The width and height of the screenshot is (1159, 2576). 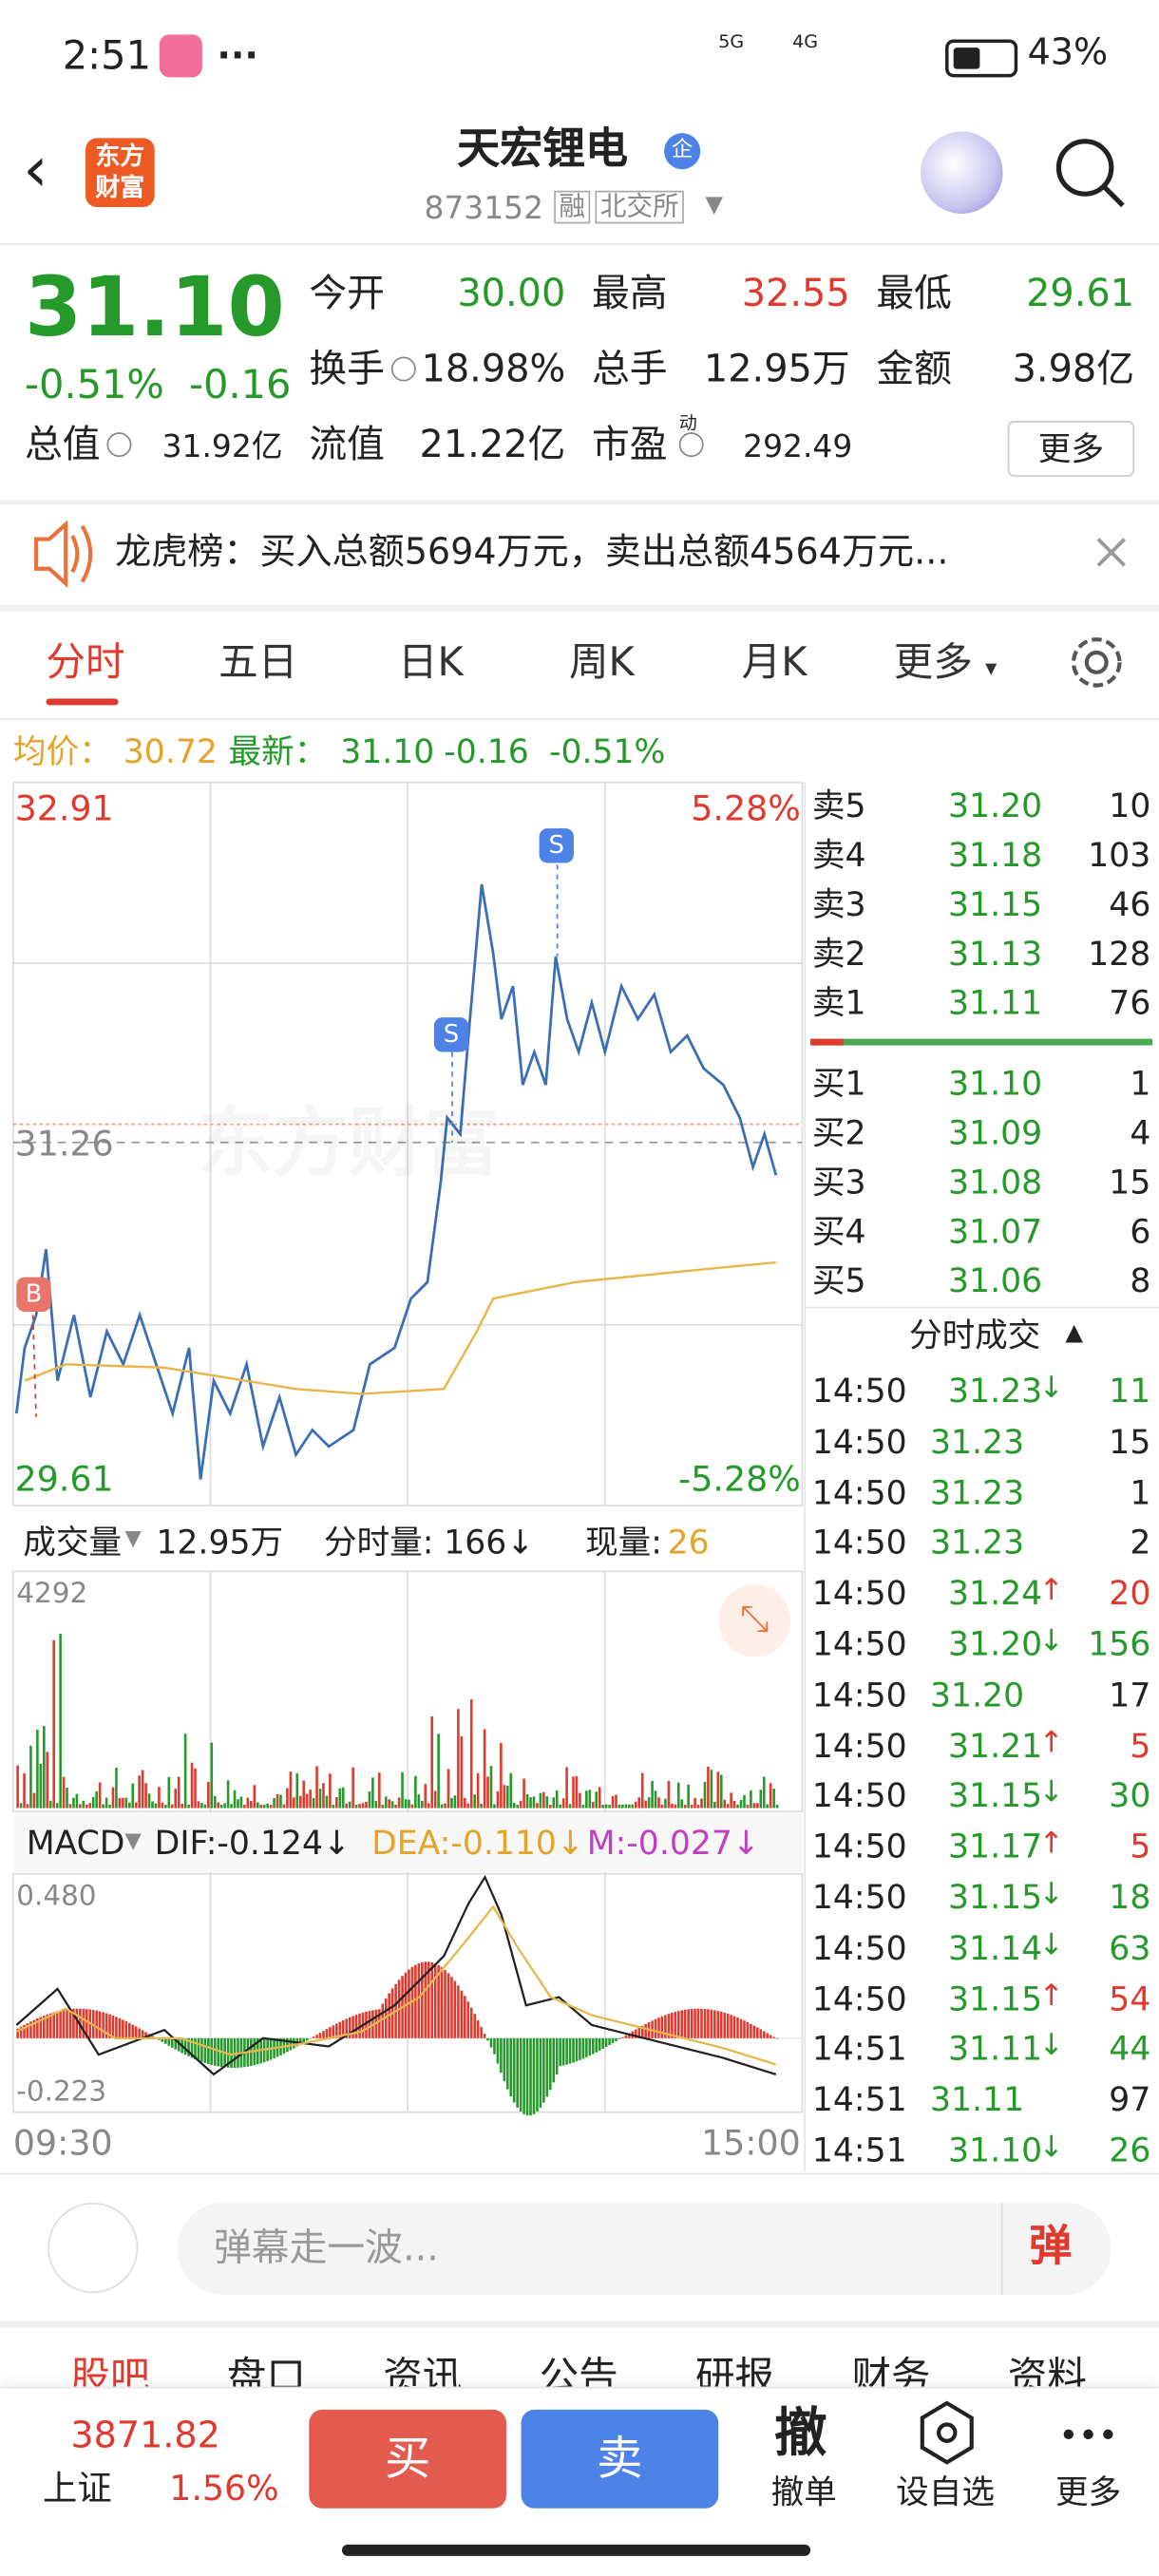 What do you see at coordinates (1088, 2492) in the screenshot?
I see `more-label: 更多` at bounding box center [1088, 2492].